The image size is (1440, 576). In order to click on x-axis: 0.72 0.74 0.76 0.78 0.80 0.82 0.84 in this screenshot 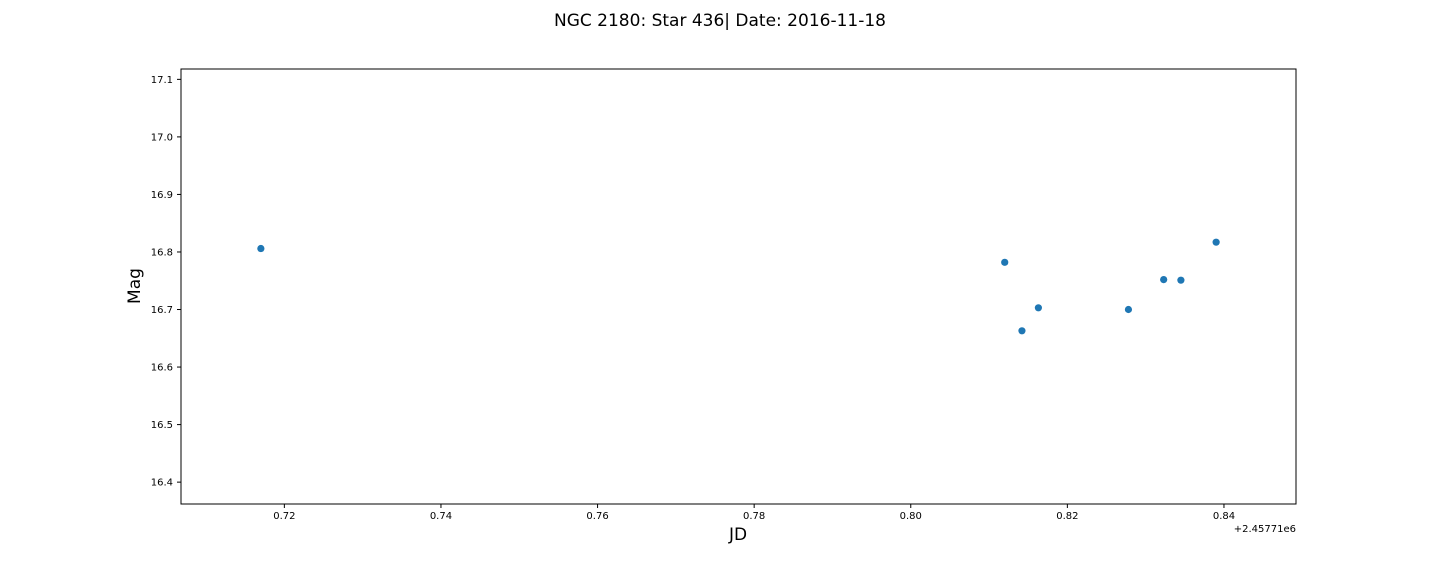, I will do `click(754, 513)`.